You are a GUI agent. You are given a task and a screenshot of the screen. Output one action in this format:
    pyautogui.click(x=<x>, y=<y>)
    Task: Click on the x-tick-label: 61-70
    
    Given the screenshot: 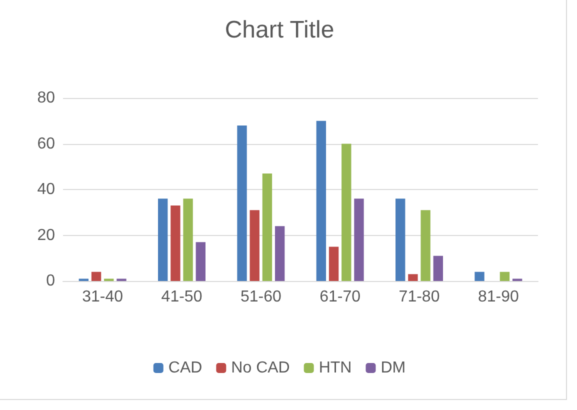 What is the action you would take?
    pyautogui.click(x=340, y=297)
    